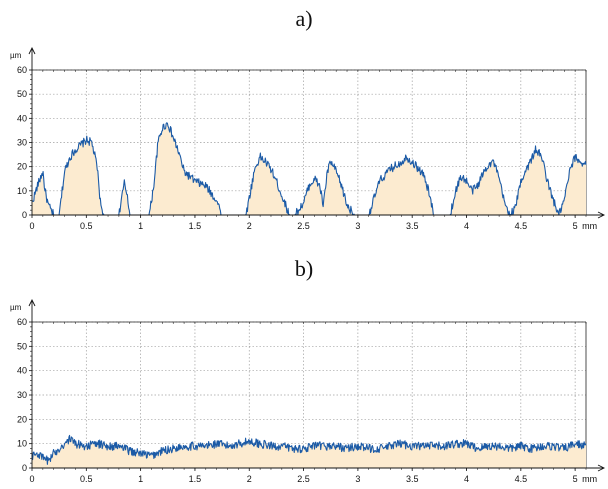 The image size is (608, 489). What do you see at coordinates (304, 18) in the screenshot?
I see `chart-a-title: a)` at bounding box center [304, 18].